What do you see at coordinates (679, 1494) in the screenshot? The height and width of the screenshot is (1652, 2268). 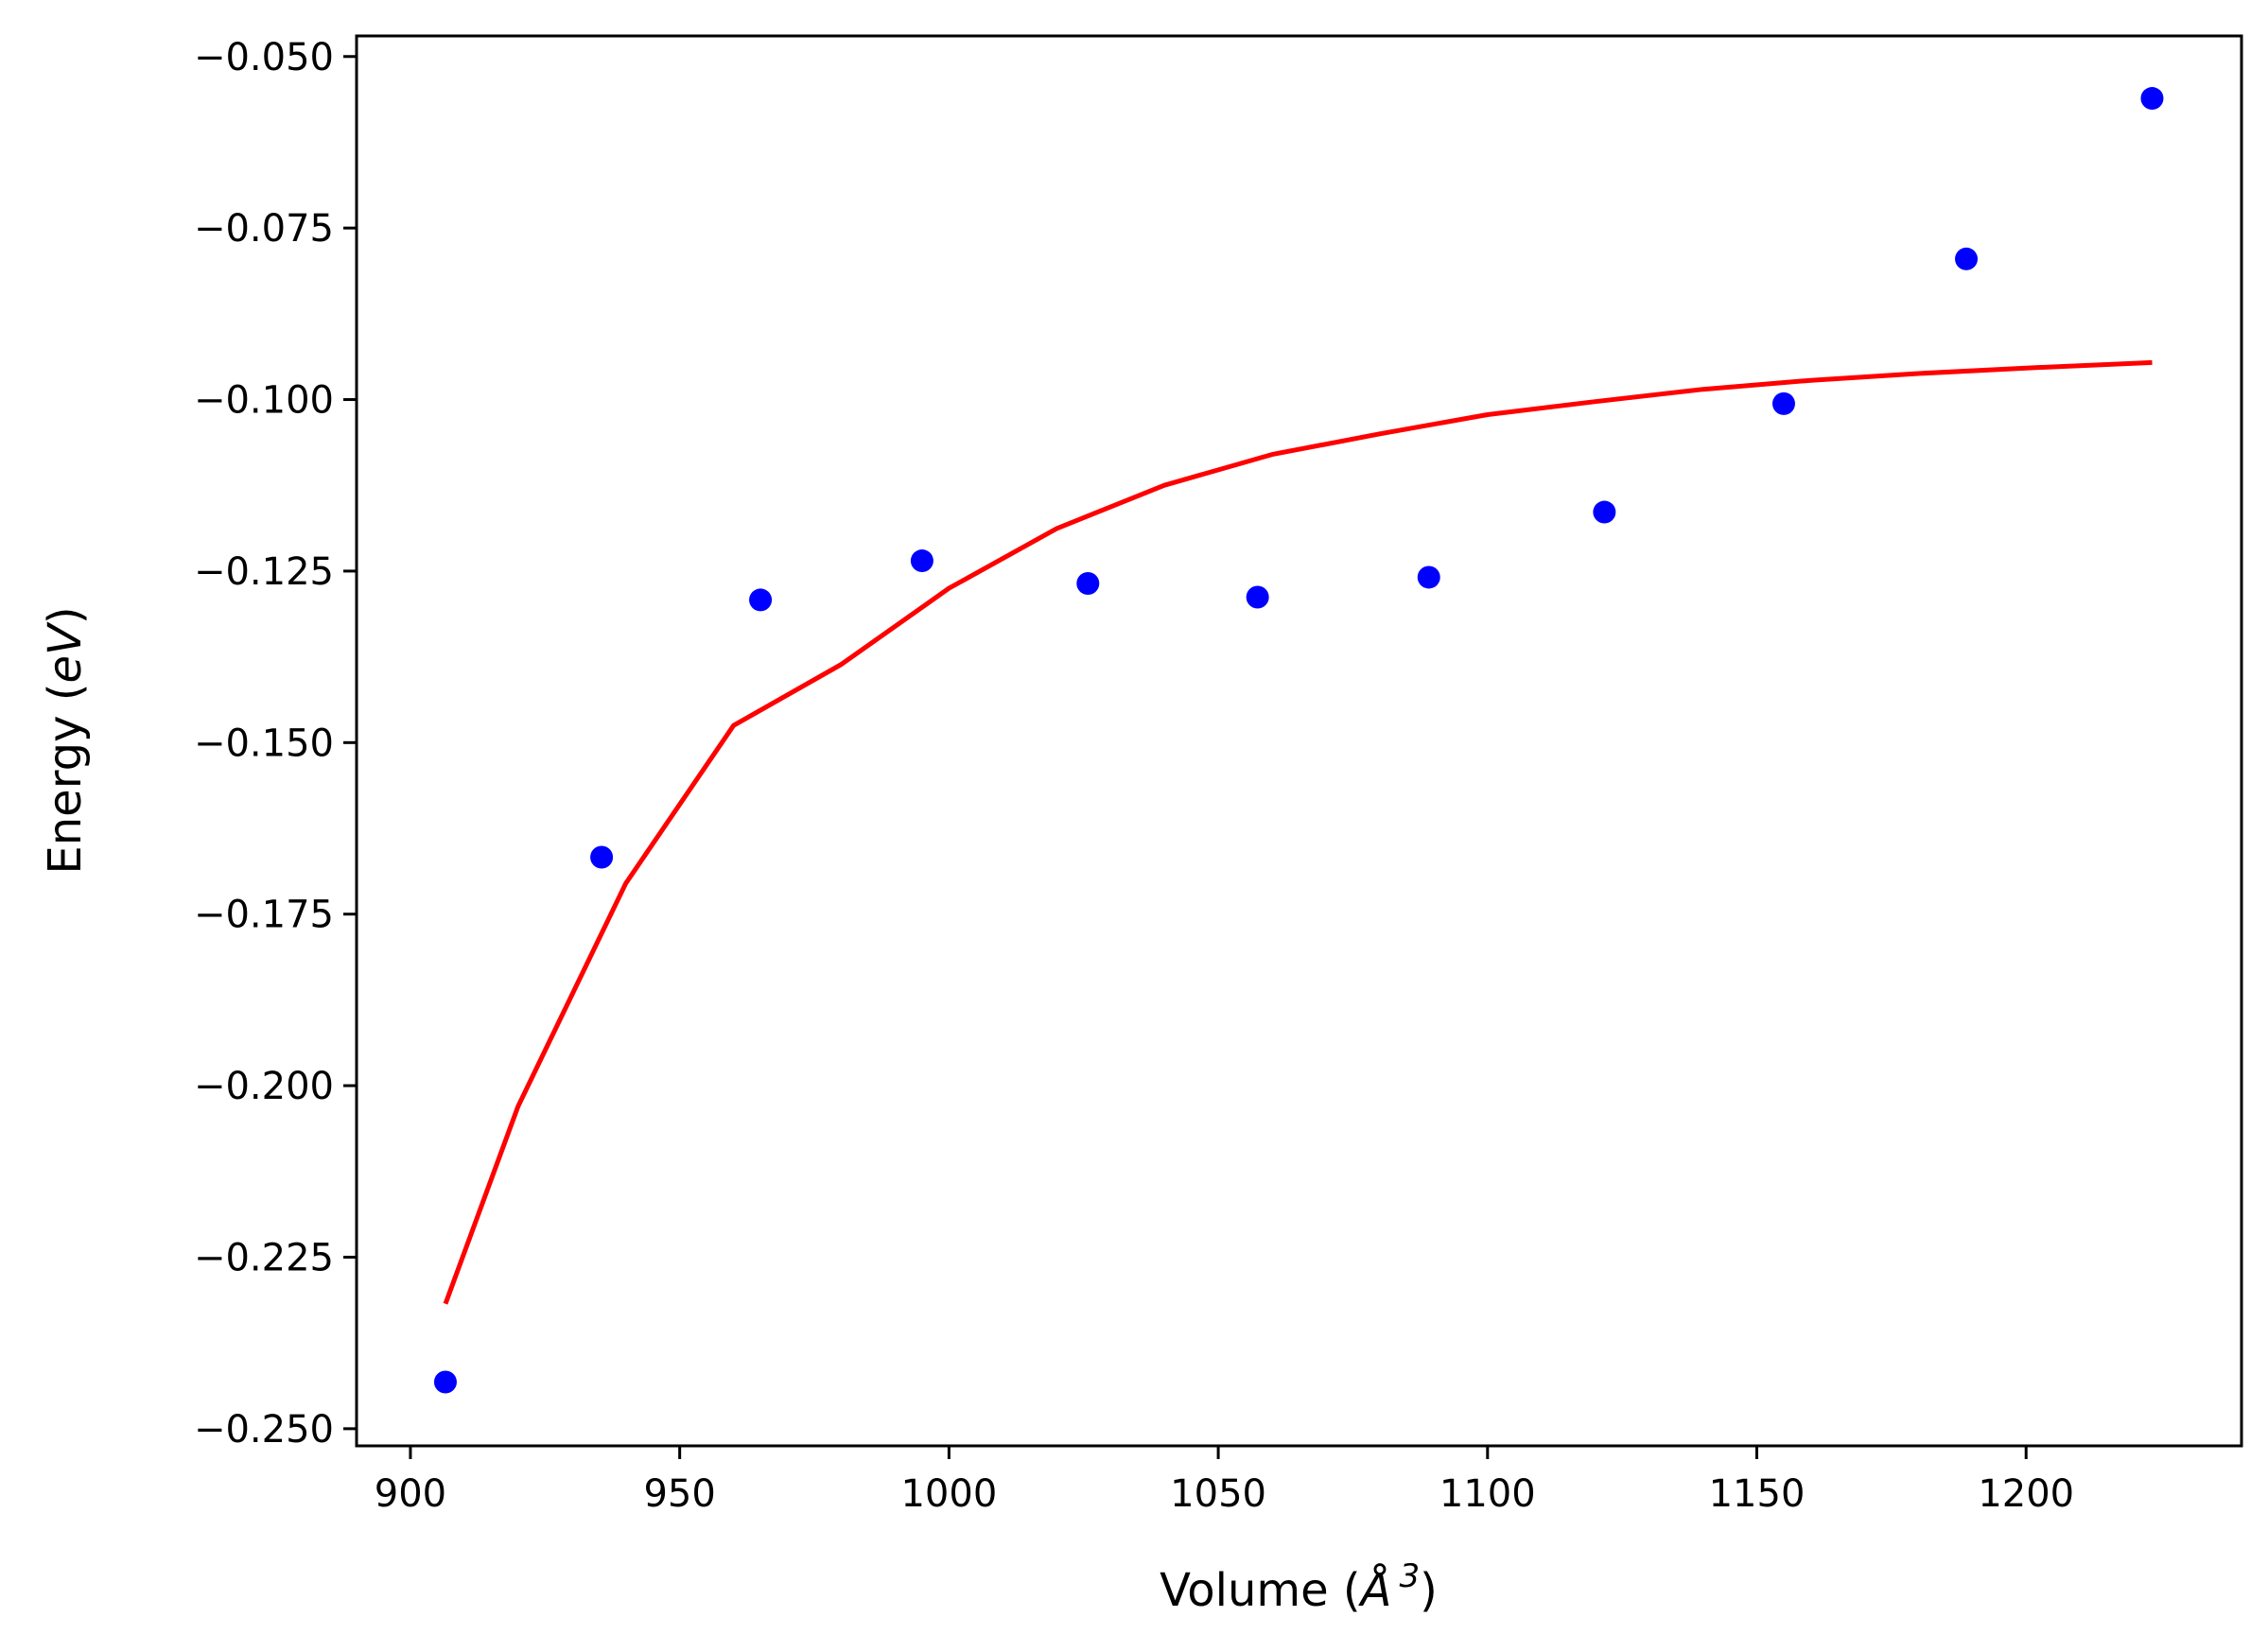 I see `x-tick-label: 950` at bounding box center [679, 1494].